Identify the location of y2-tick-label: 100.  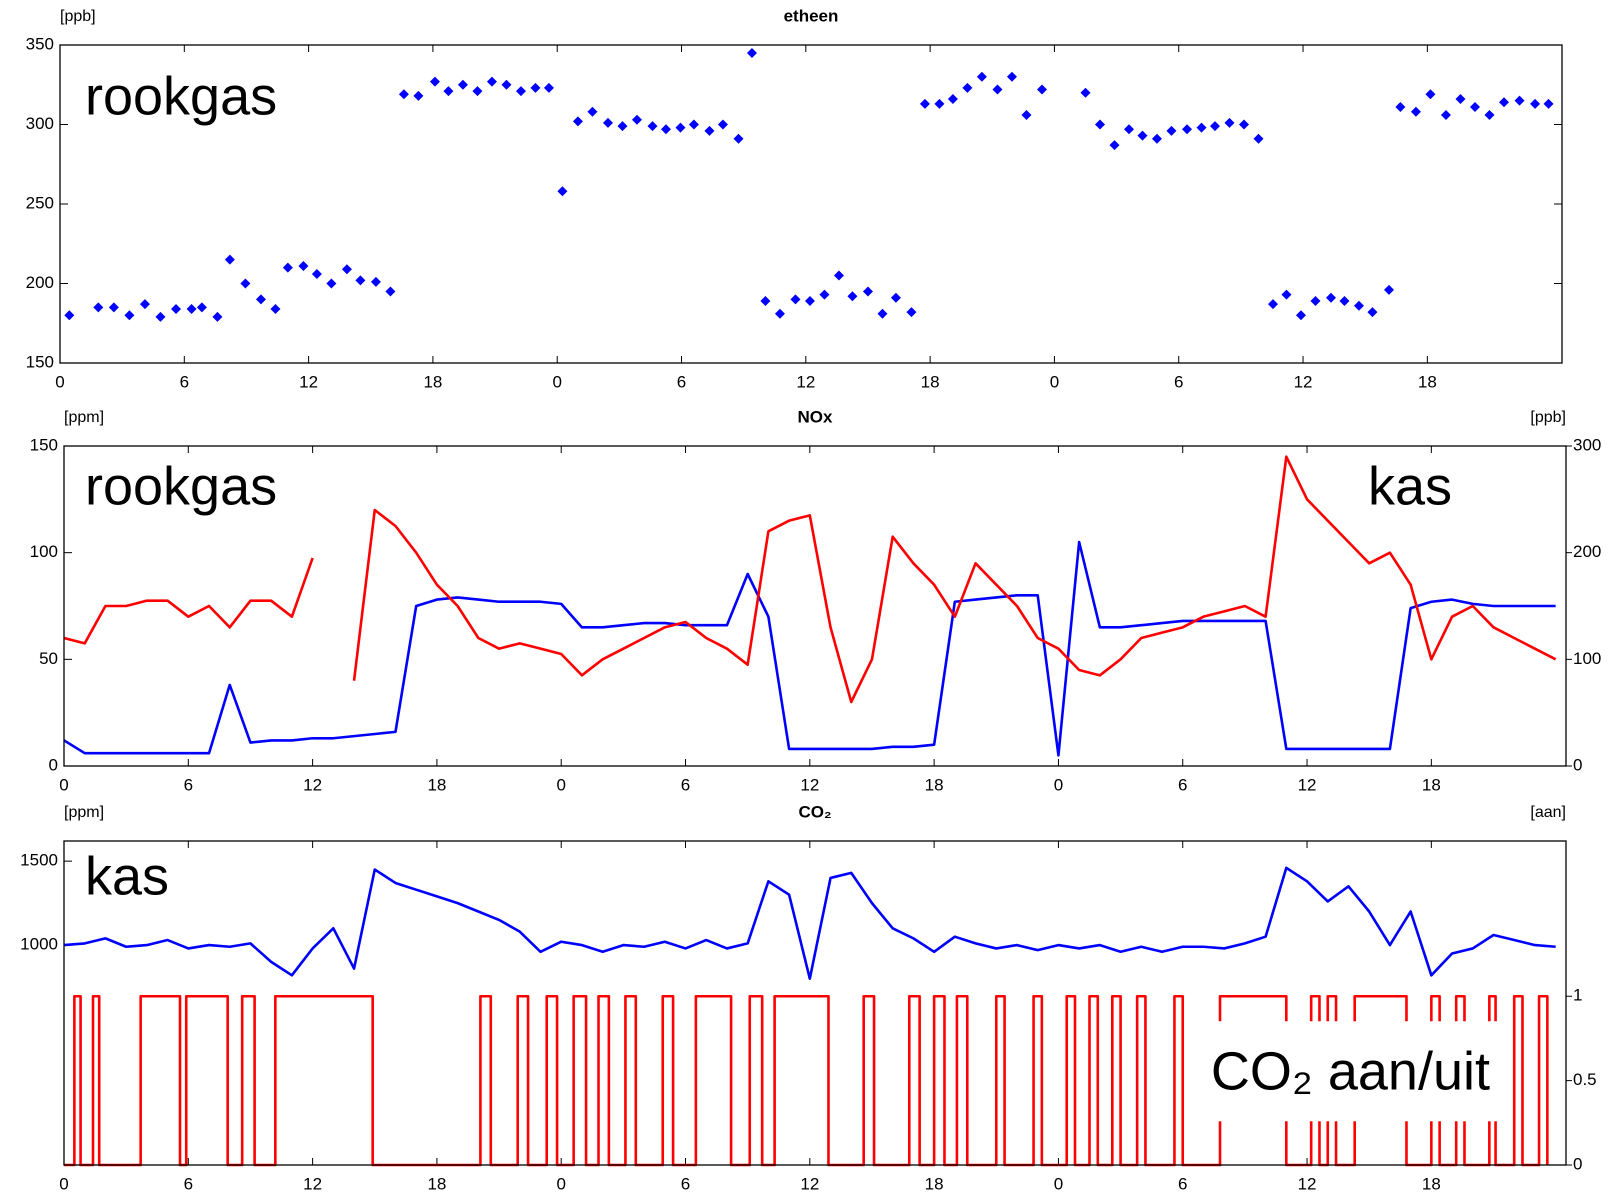
(1587, 658).